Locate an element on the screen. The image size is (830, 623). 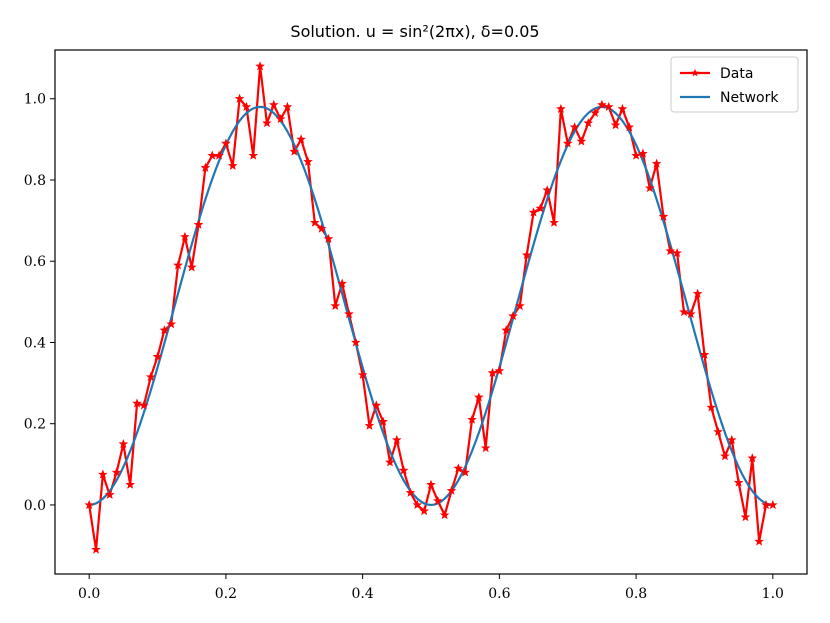
y-tick-label: 0.0 is located at coordinates (35, 506).